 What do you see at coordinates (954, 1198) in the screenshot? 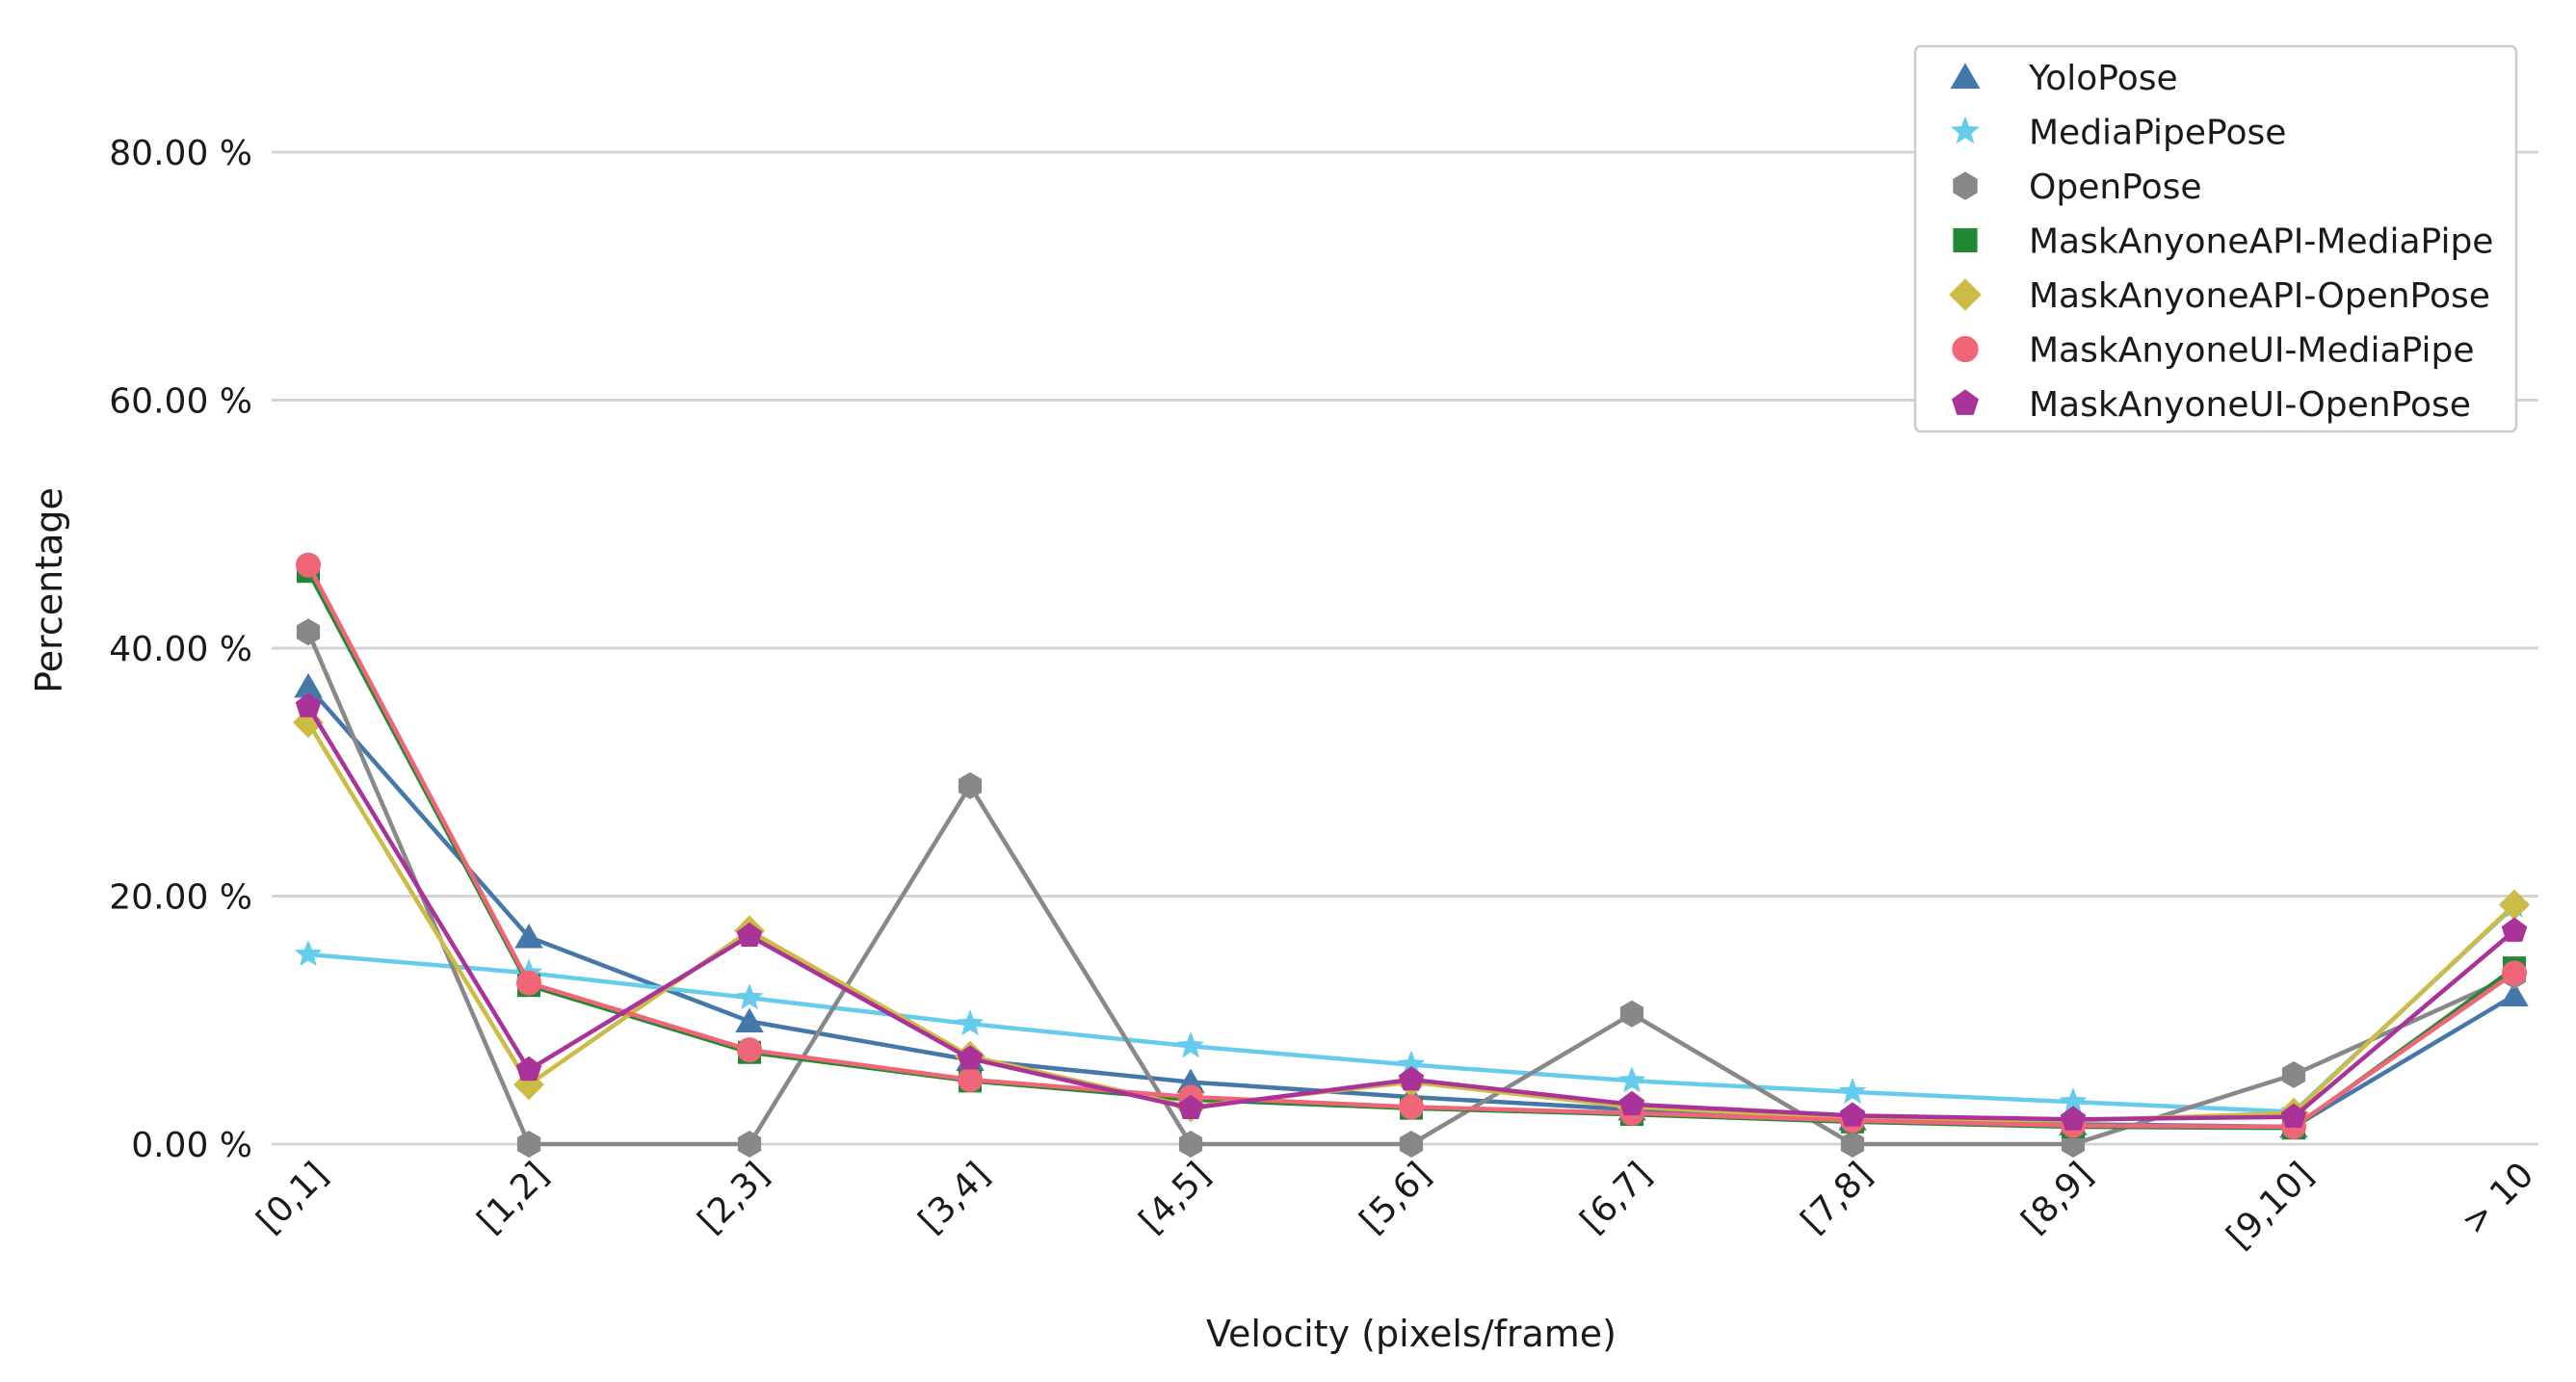
I see `x-tick-label: [3,4]` at bounding box center [954, 1198].